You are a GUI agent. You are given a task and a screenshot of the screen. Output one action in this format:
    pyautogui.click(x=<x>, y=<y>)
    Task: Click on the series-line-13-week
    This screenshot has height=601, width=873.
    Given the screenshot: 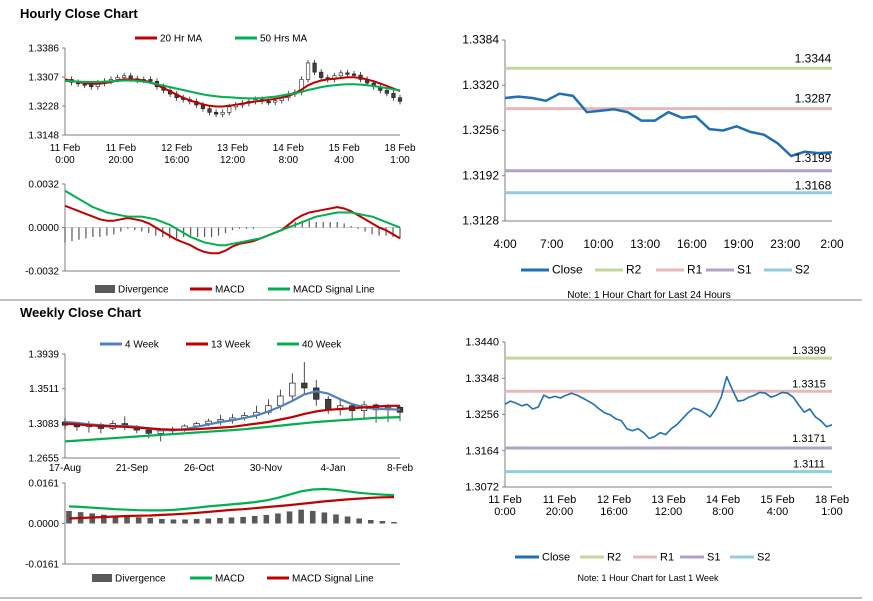 What is the action you would take?
    pyautogui.click(x=232, y=417)
    